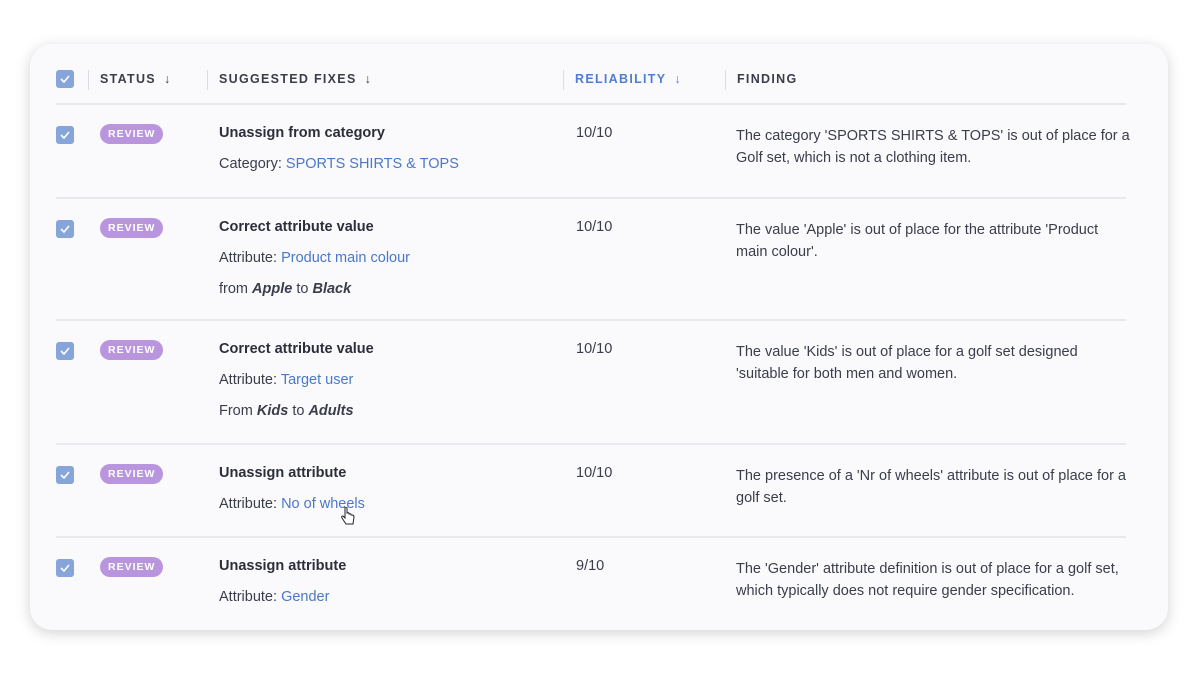  I want to click on fix-target: Attribute: No of wheels, so click(292, 511).